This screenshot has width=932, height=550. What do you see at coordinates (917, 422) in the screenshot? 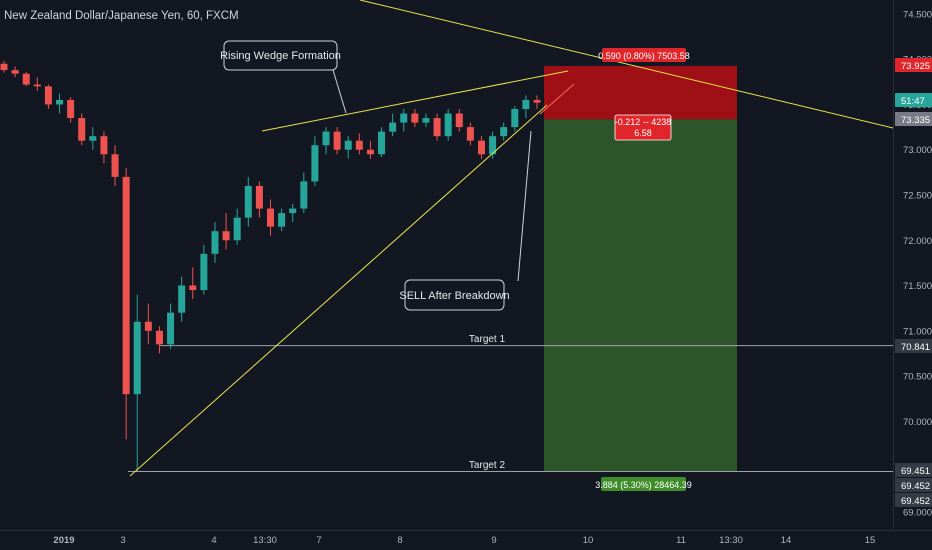
I see `price-tick-label: 70.000` at bounding box center [917, 422].